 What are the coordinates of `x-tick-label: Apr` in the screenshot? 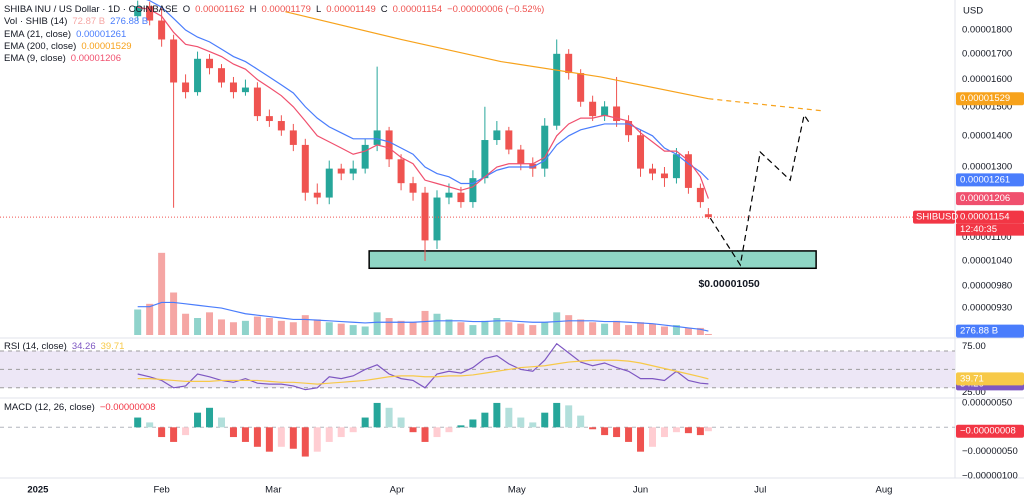 It's located at (397, 490).